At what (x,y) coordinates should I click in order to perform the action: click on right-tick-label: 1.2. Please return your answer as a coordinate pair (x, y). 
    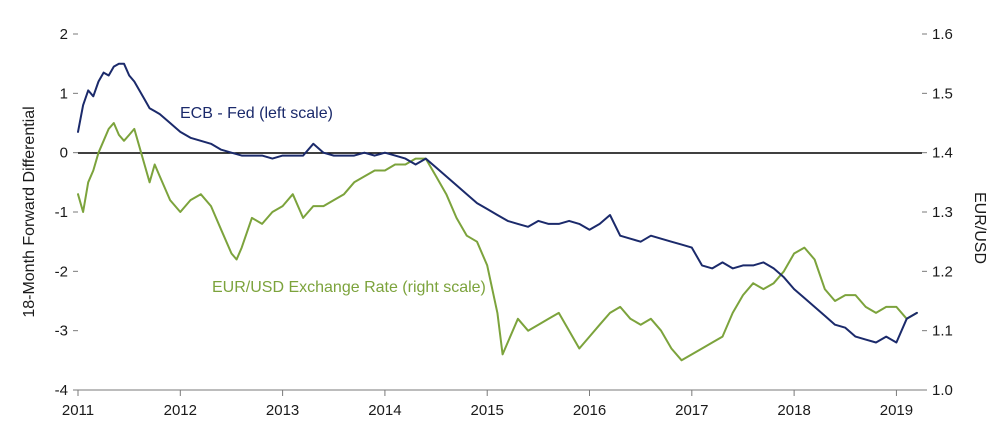
    Looking at the image, I should click on (942, 271).